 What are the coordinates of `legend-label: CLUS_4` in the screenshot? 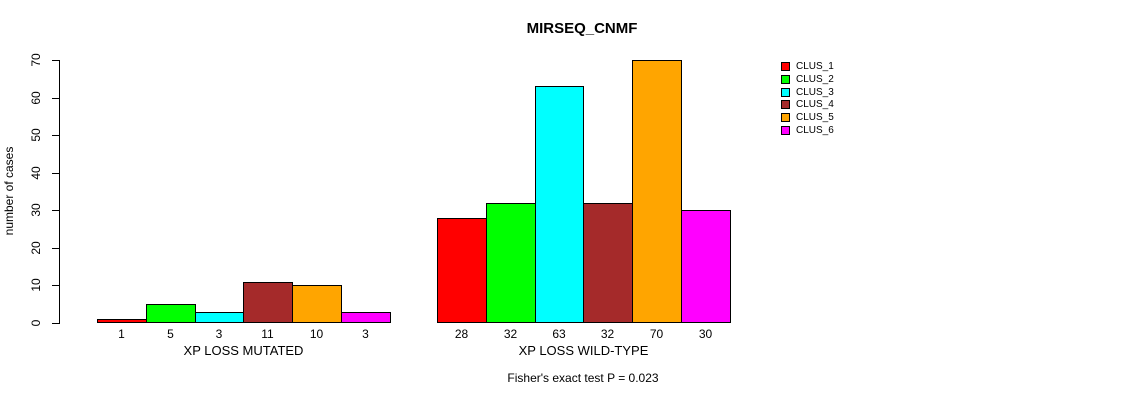 It's located at (815, 104).